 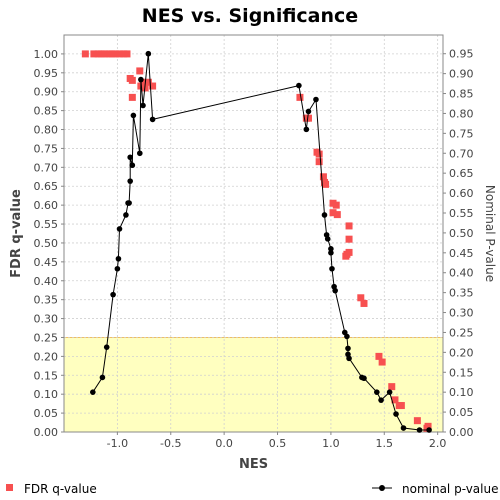 What do you see at coordinates (224, 443) in the screenshot?
I see `x-tick-label: 0.0` at bounding box center [224, 443].